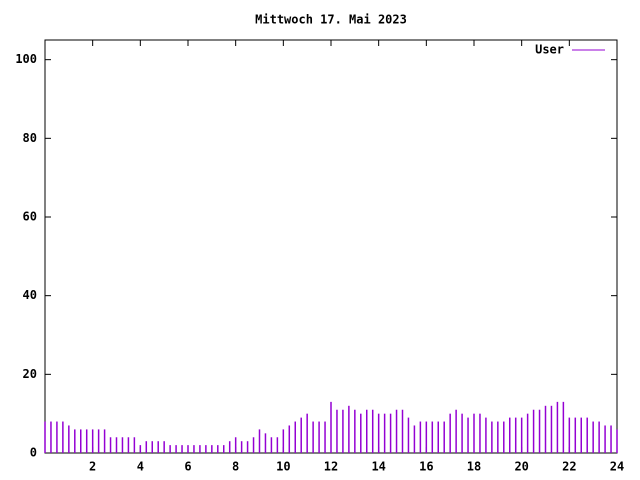  Describe the element at coordinates (521, 467) in the screenshot. I see `x-tick-label: 20` at that location.